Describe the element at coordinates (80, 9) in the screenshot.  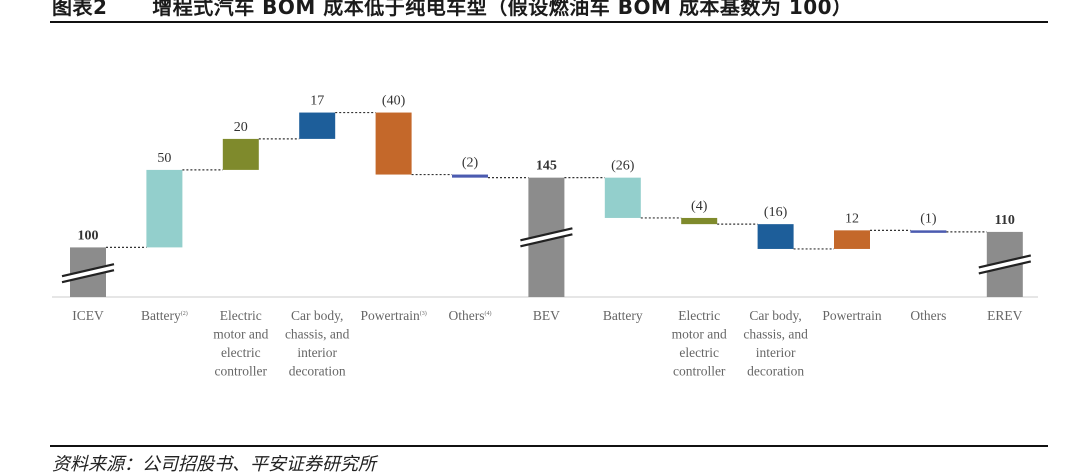
I see `figure-label: 图表2` at that location.